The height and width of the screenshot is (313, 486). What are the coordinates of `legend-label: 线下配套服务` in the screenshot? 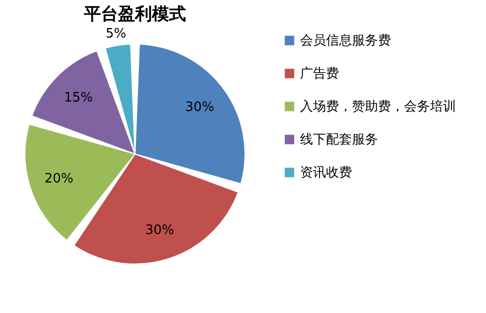 It's located at (339, 140).